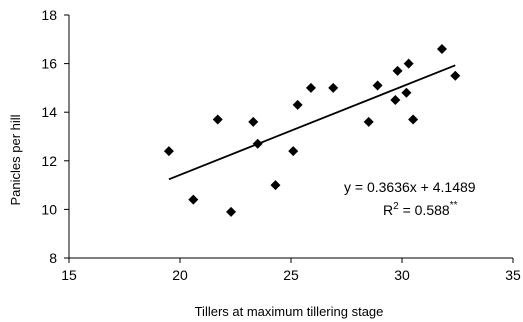 This screenshot has height=322, width=523. What do you see at coordinates (49, 15) in the screenshot?
I see `y-tick-label: 18` at bounding box center [49, 15].